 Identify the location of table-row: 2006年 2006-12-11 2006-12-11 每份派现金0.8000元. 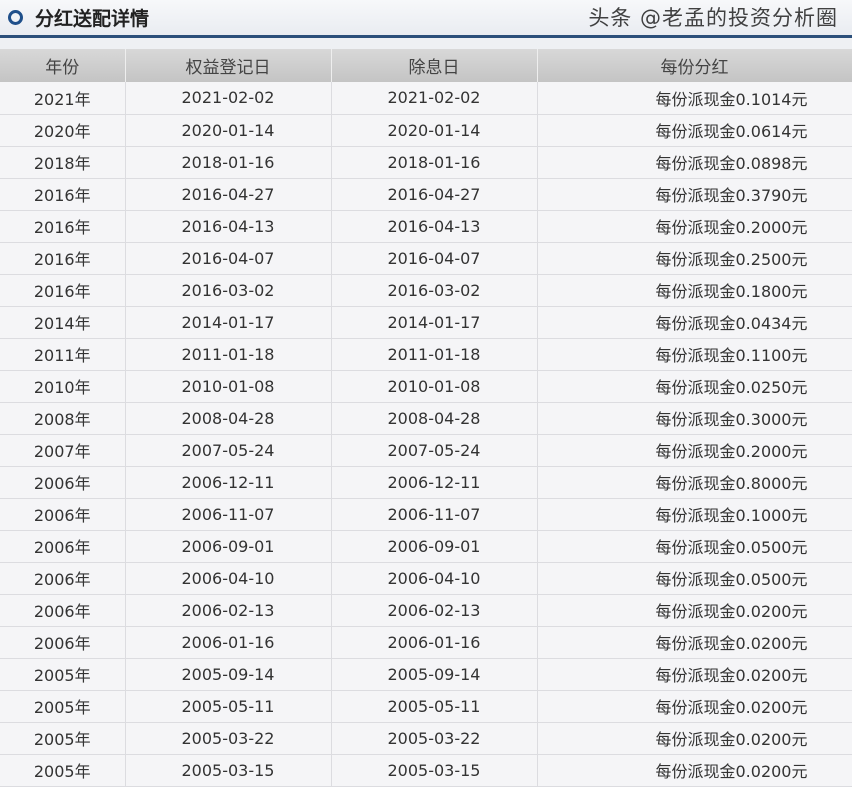
(426, 482).